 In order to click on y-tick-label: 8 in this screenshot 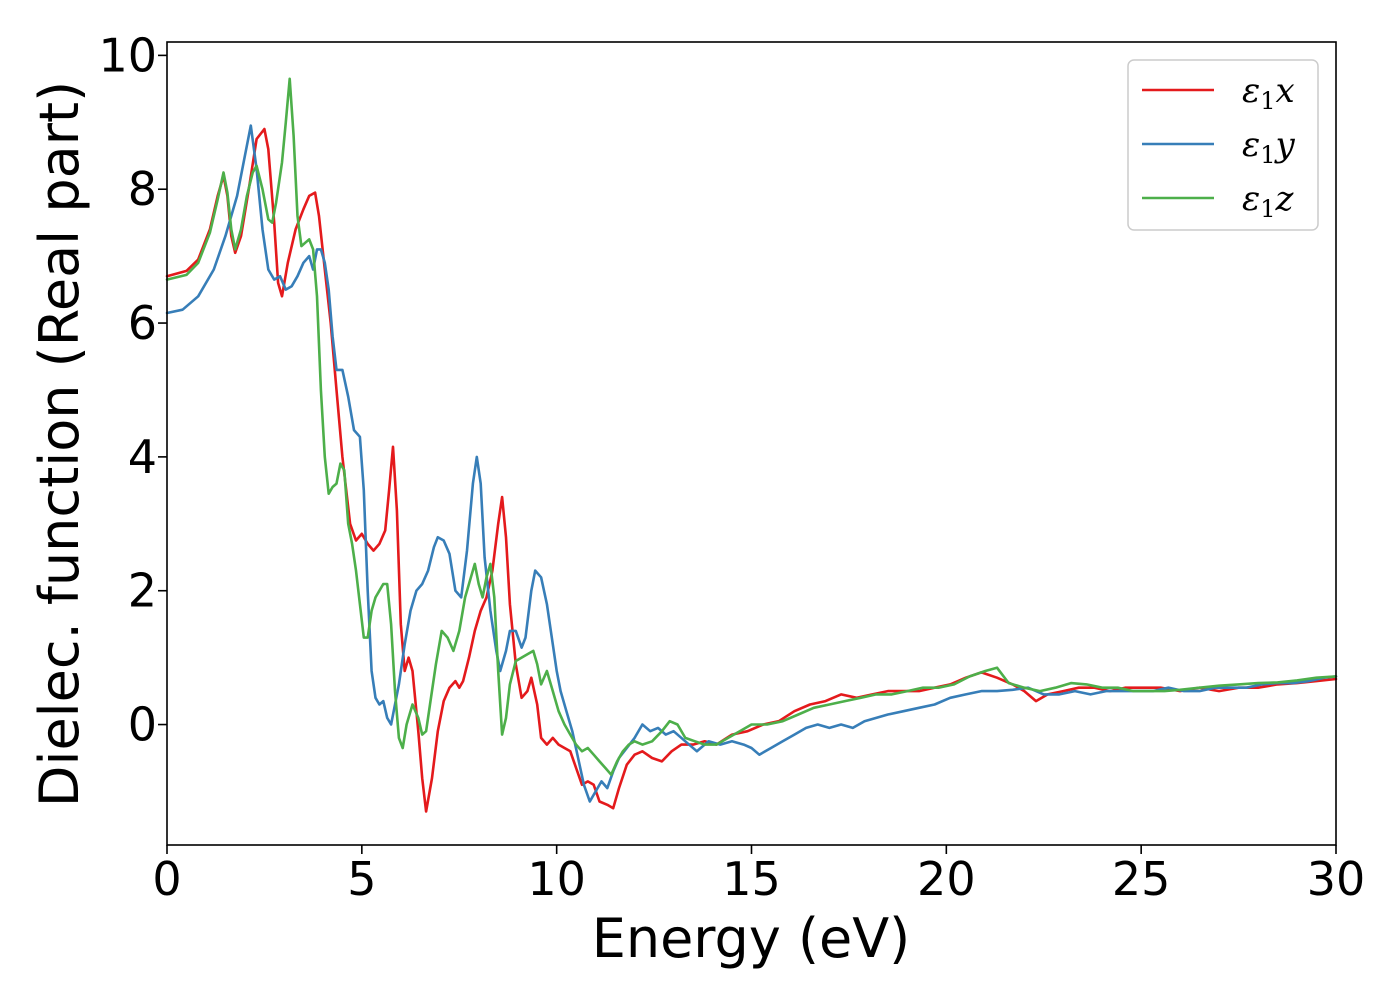, I will do `click(142, 189)`.